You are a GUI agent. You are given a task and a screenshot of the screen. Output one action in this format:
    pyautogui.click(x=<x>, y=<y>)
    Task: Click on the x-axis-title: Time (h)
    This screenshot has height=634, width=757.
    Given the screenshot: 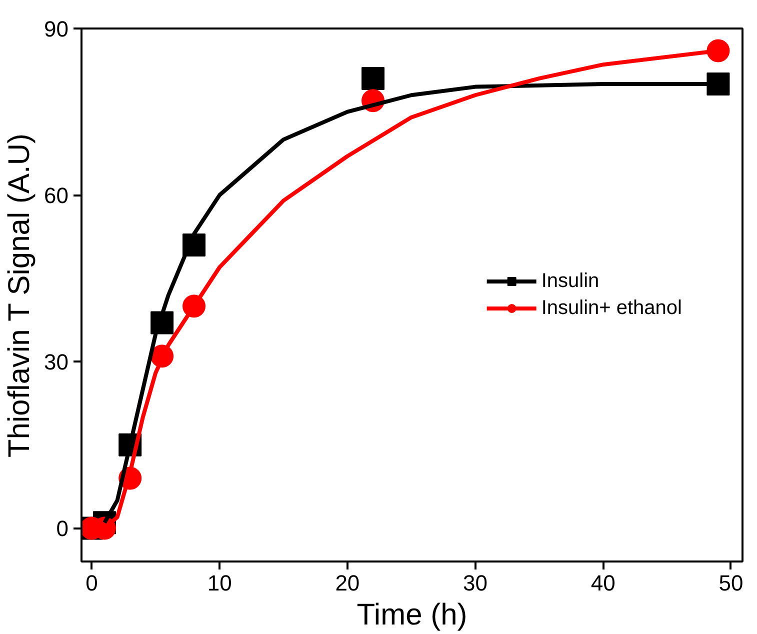 What is the action you would take?
    pyautogui.click(x=412, y=615)
    